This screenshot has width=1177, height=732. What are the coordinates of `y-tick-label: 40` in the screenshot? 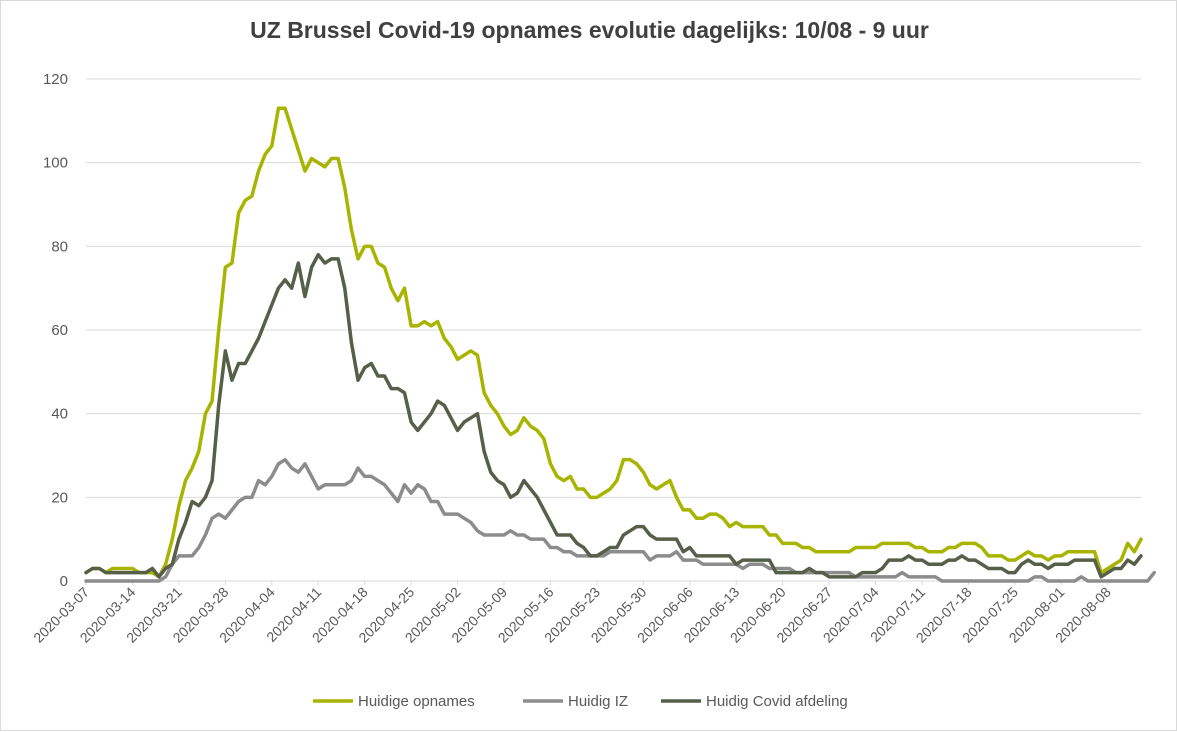 It's located at (59, 414).